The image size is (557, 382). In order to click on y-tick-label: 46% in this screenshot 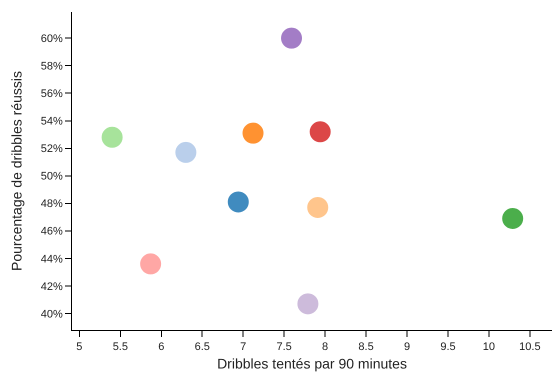, I will do `click(52, 232)`.